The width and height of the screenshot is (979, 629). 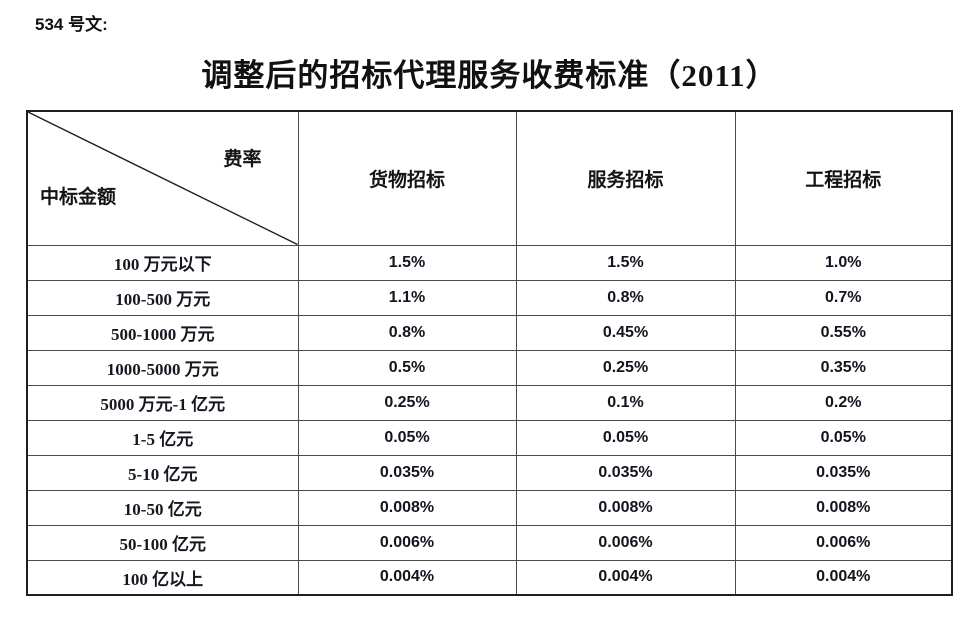 What do you see at coordinates (162, 367) in the screenshot?
I see `amount-range: 1000-5000 万元` at bounding box center [162, 367].